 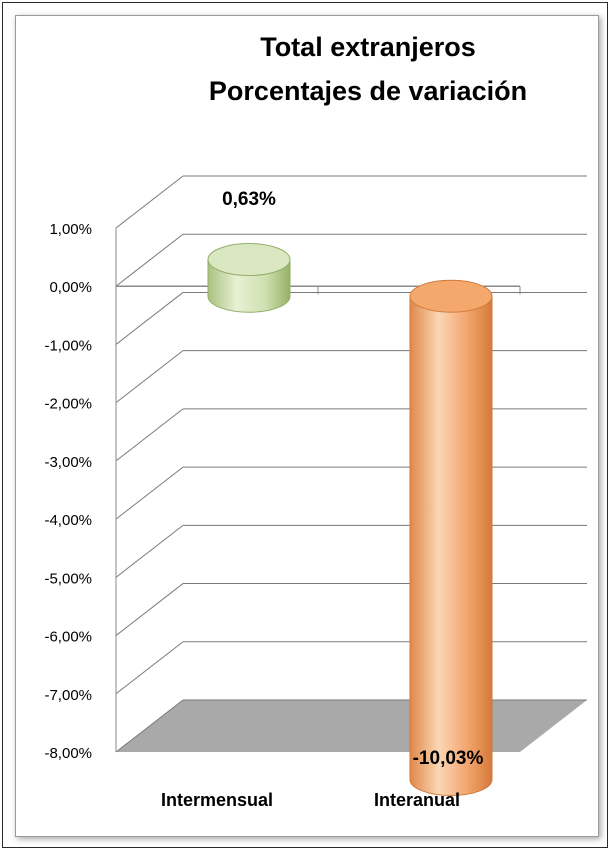 What do you see at coordinates (368, 47) in the screenshot?
I see `chart-title-line-1: Total extranjeros` at bounding box center [368, 47].